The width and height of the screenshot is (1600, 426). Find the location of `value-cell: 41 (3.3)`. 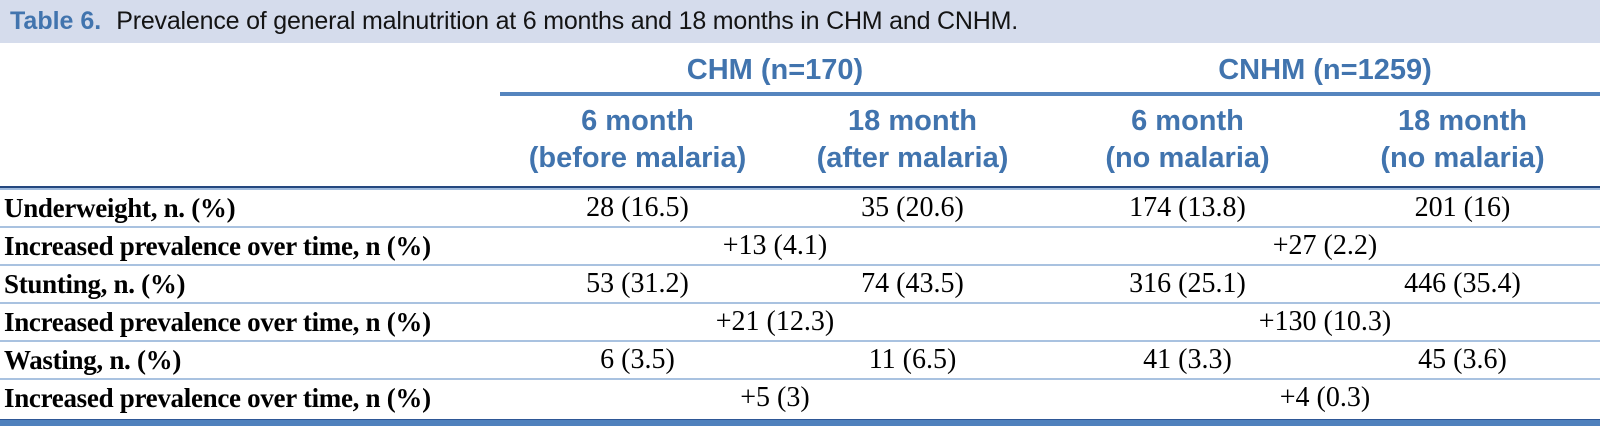

value-cell: 41 (3.3) is located at coordinates (1187, 361).